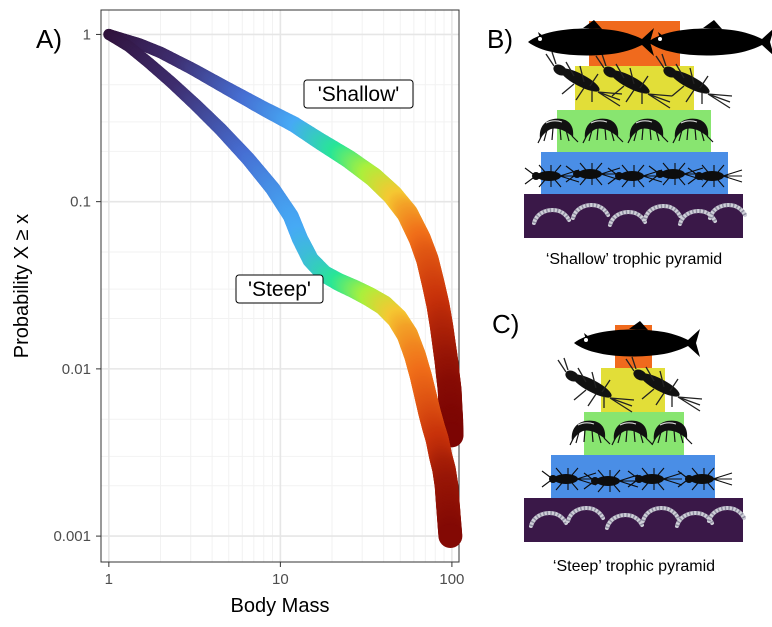 The image size is (772, 627). What do you see at coordinates (280, 606) in the screenshot?
I see `x-axis-title: Body Mass` at bounding box center [280, 606].